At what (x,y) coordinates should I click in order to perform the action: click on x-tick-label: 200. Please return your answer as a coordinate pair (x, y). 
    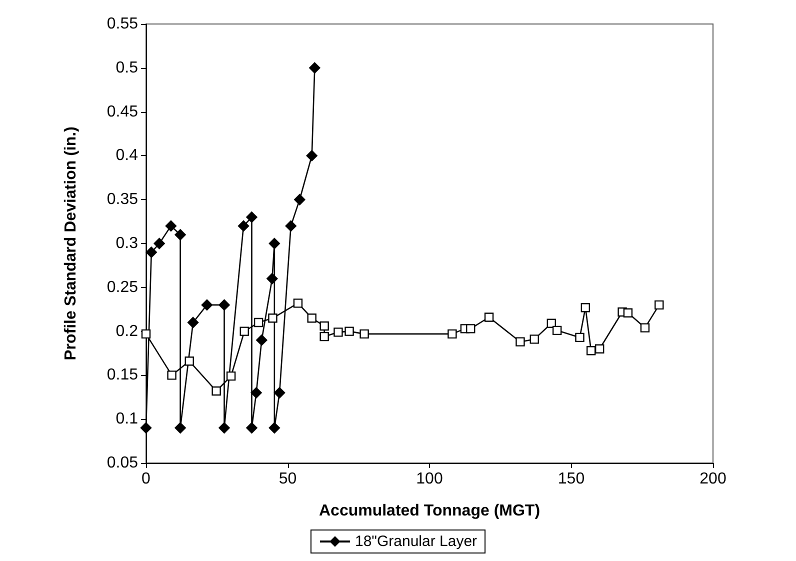
    Looking at the image, I should click on (713, 479).